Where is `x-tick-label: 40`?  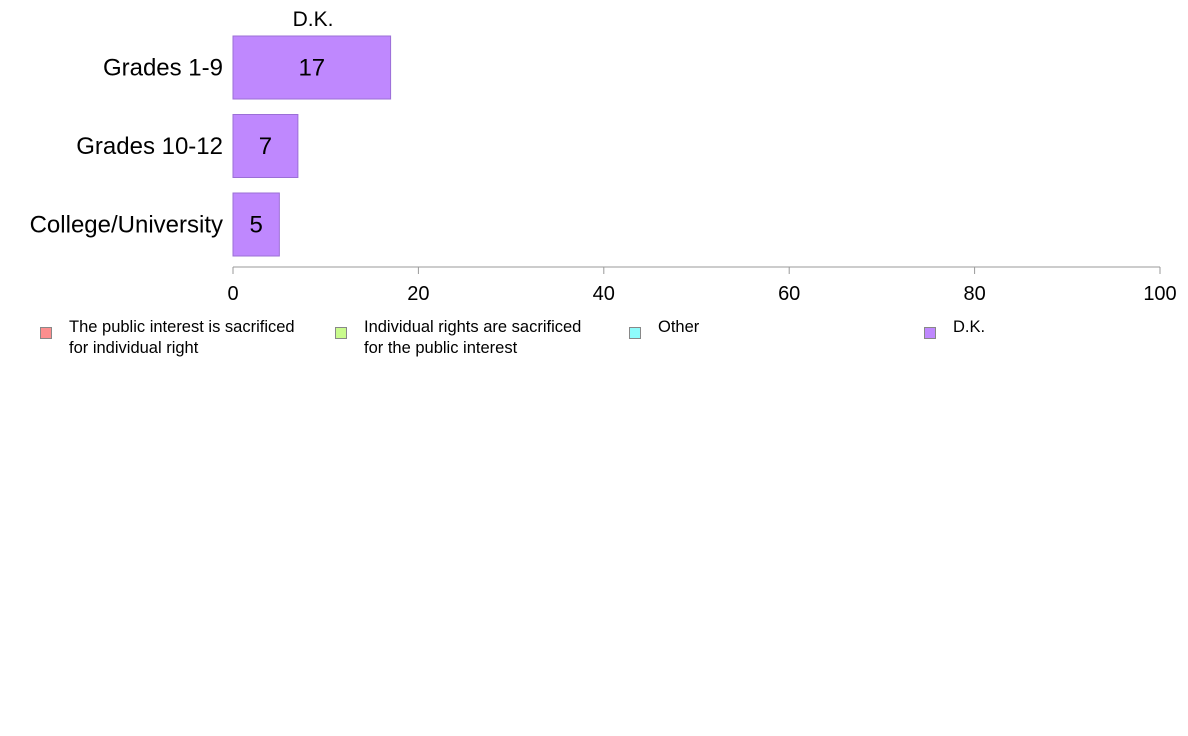
x-tick-label: 40 is located at coordinates (604, 294).